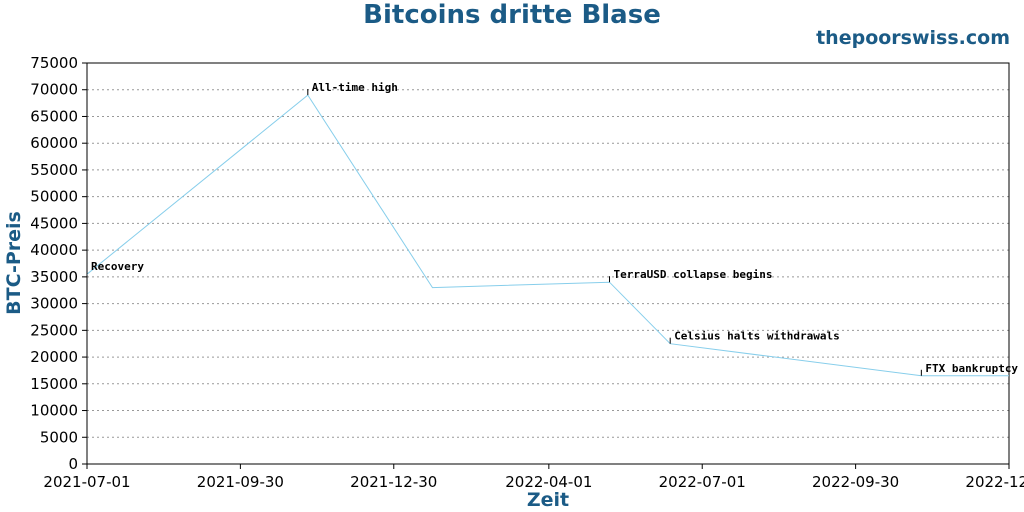  I want to click on y-tick-label: 55000, so click(54, 170).